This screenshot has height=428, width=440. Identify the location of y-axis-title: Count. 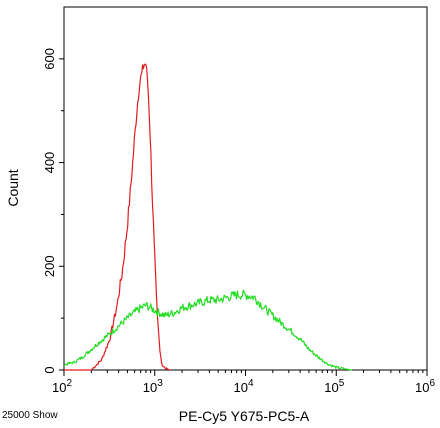
(13, 187).